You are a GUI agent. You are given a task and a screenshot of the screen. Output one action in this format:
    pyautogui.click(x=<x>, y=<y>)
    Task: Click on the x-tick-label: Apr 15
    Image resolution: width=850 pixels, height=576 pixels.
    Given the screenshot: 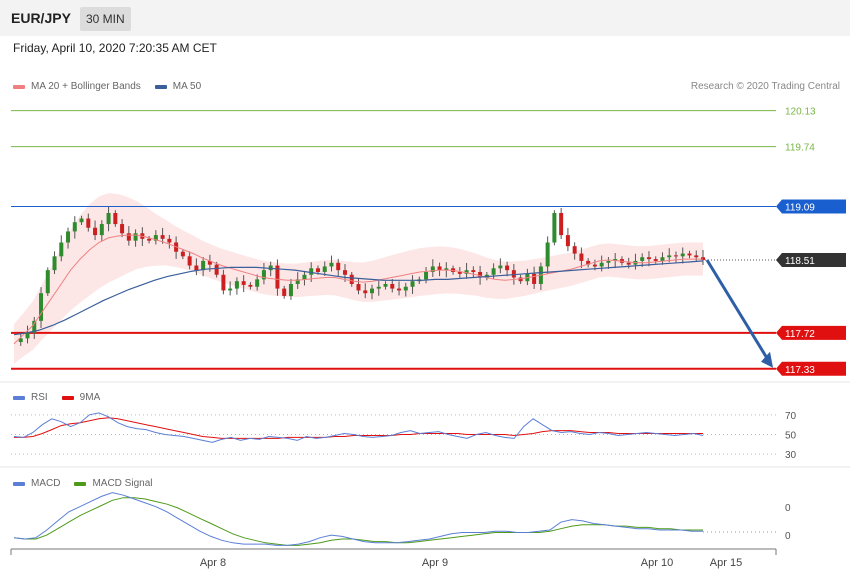 What is the action you would take?
    pyautogui.click(x=726, y=563)
    